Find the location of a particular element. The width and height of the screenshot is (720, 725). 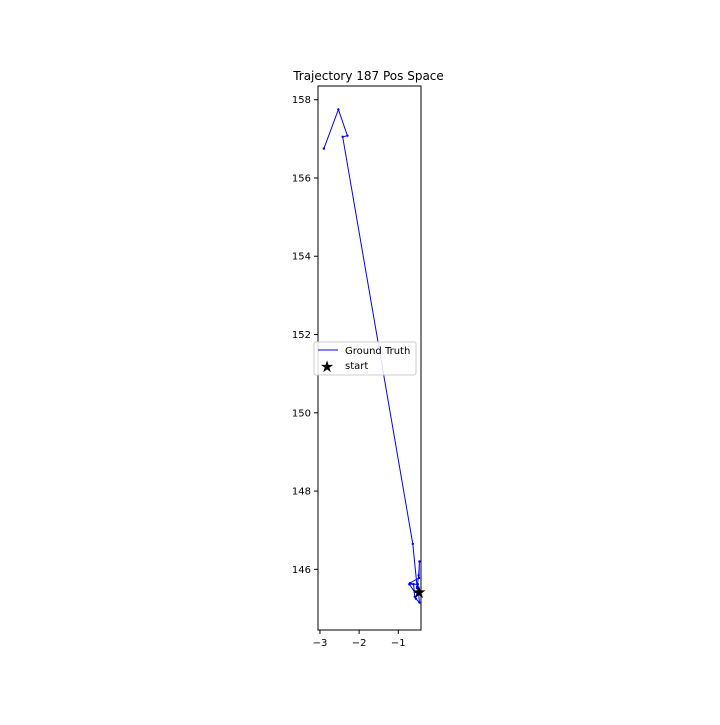

legend-star-icon: ★ is located at coordinates (327, 366).